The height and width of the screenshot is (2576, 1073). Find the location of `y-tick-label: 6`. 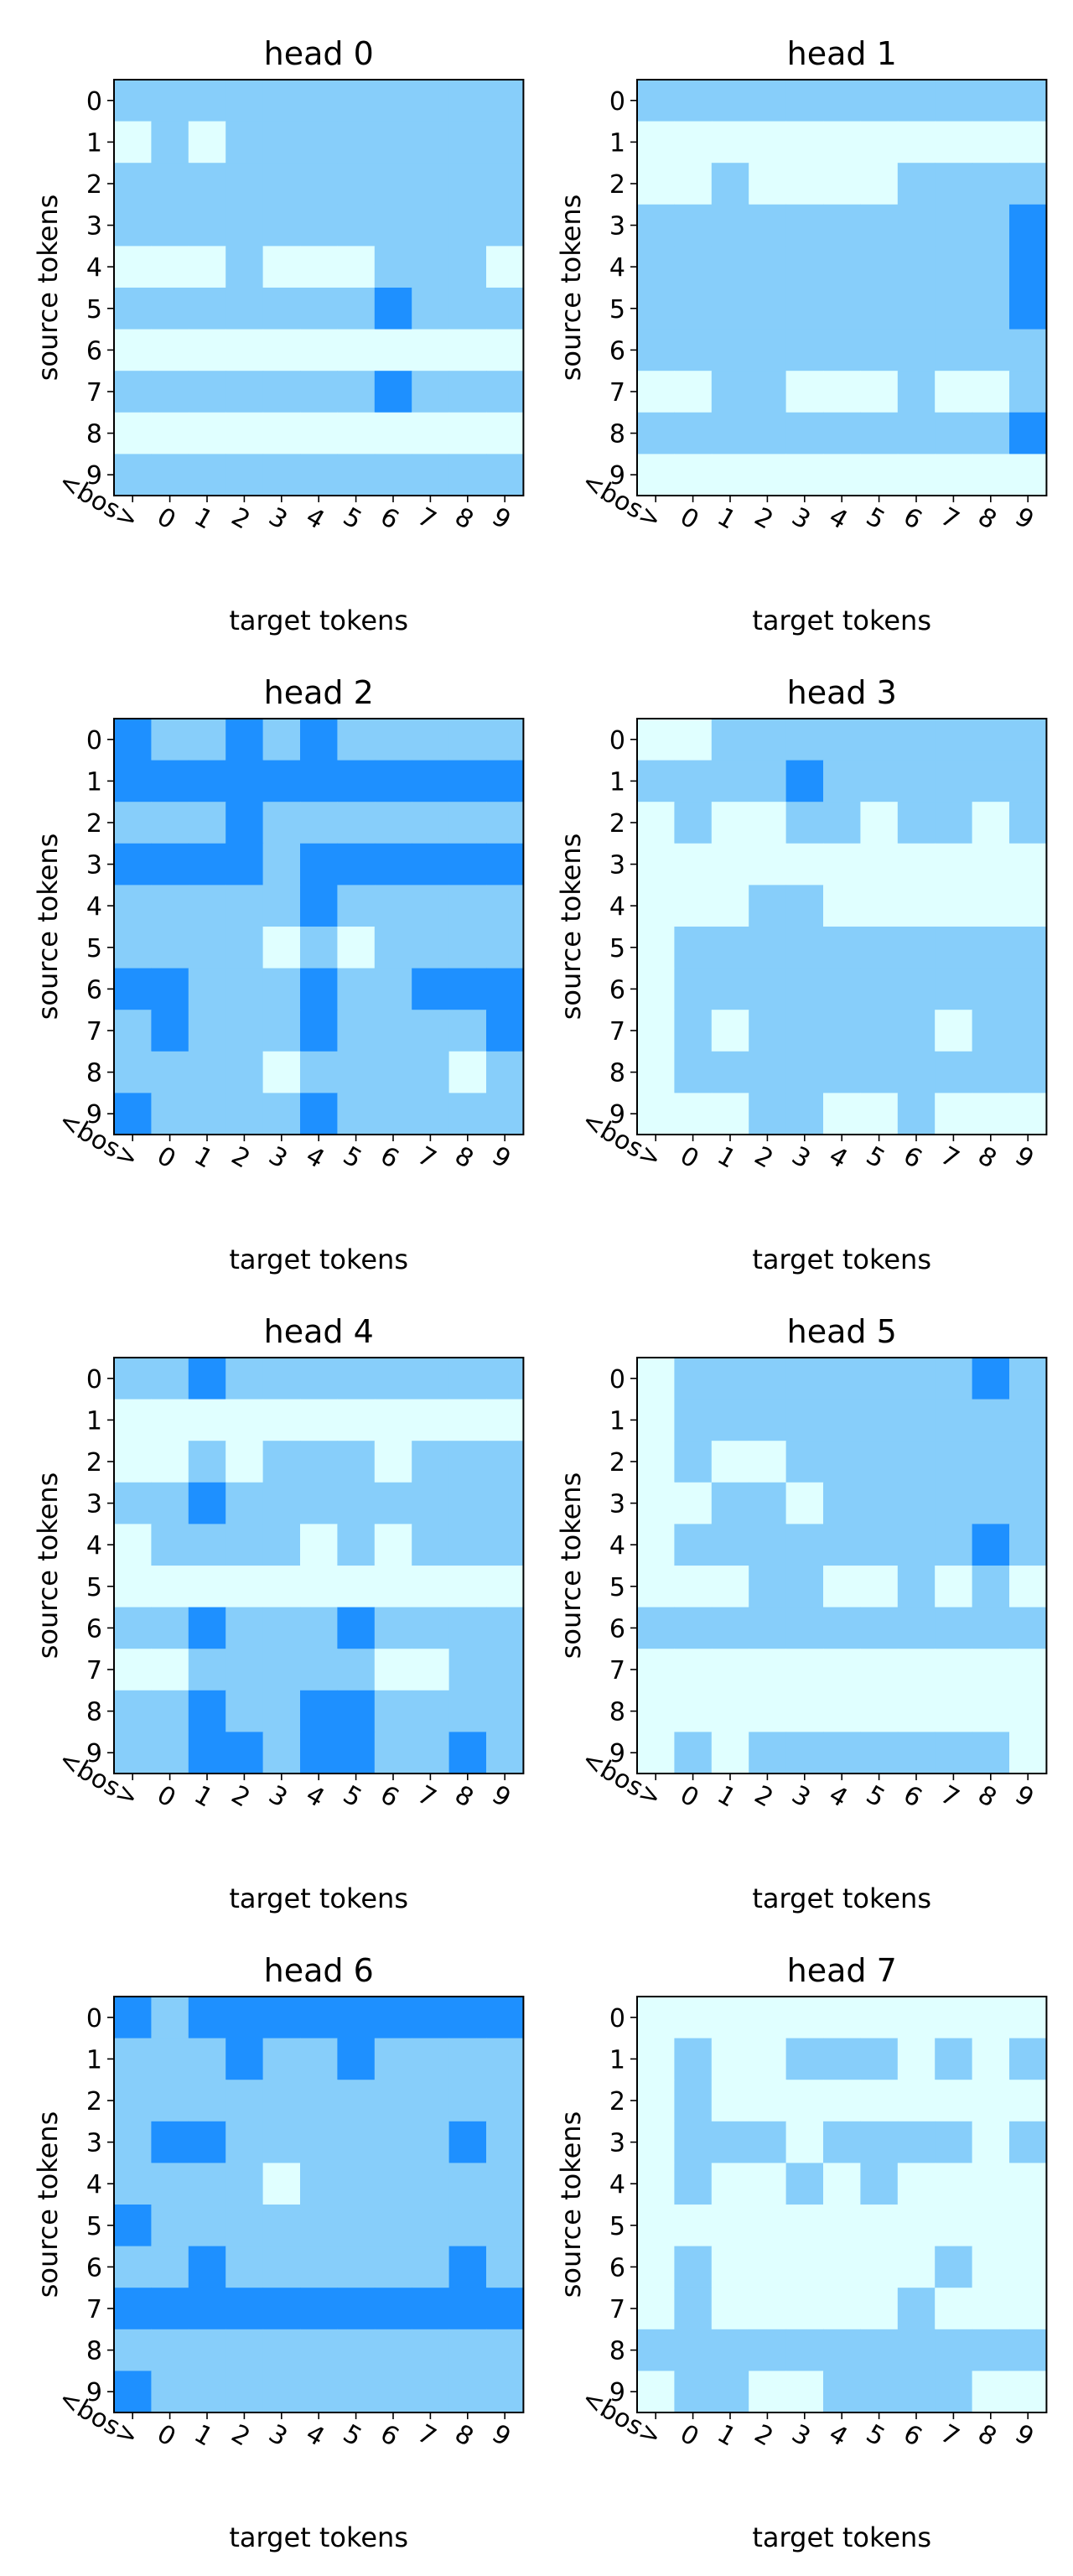

y-tick-label: 6 is located at coordinates (94, 2268).